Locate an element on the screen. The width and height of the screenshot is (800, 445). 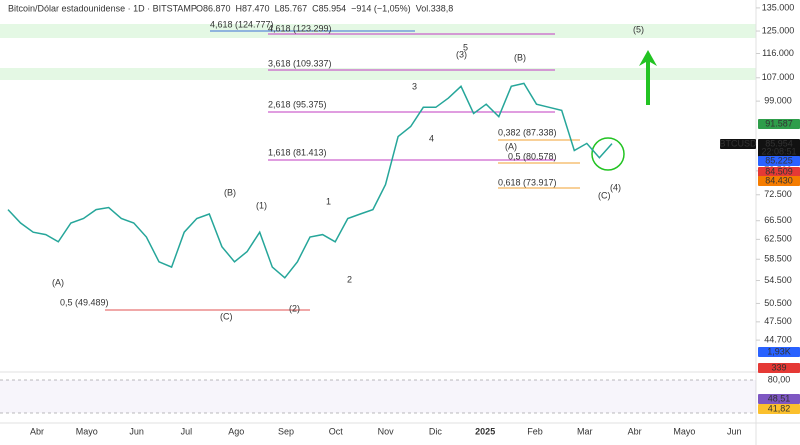
header-value: Vol.338,8 is located at coordinates (435, 8).